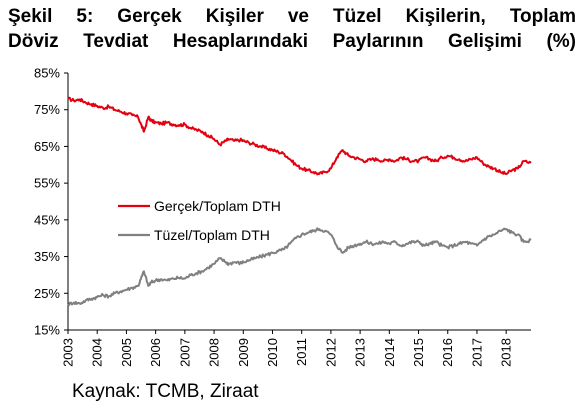 The image size is (584, 418). I want to click on y-tick-label: 15%, so click(47, 330).